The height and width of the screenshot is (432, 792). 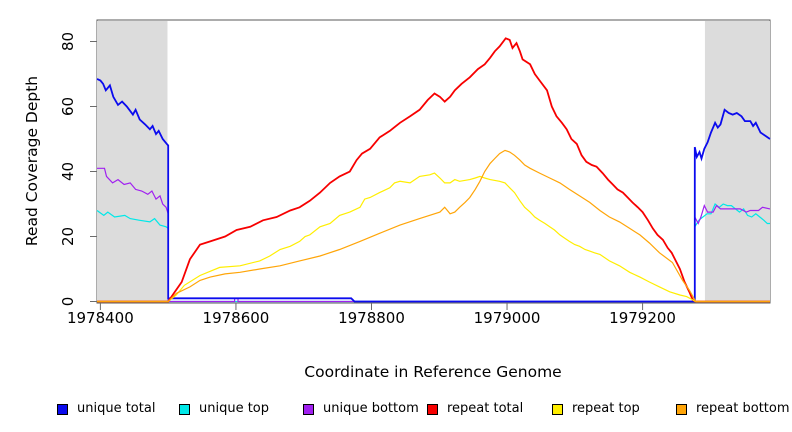 I want to click on x-axis-tick-label: 1979200, so click(x=642, y=318).